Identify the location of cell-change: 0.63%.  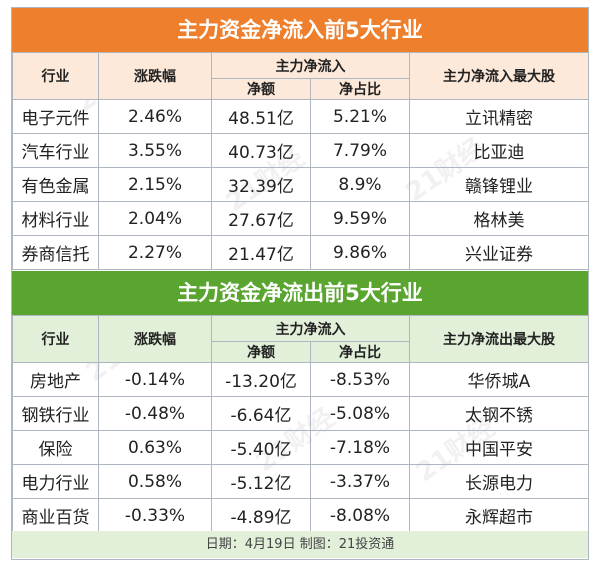
(155, 447).